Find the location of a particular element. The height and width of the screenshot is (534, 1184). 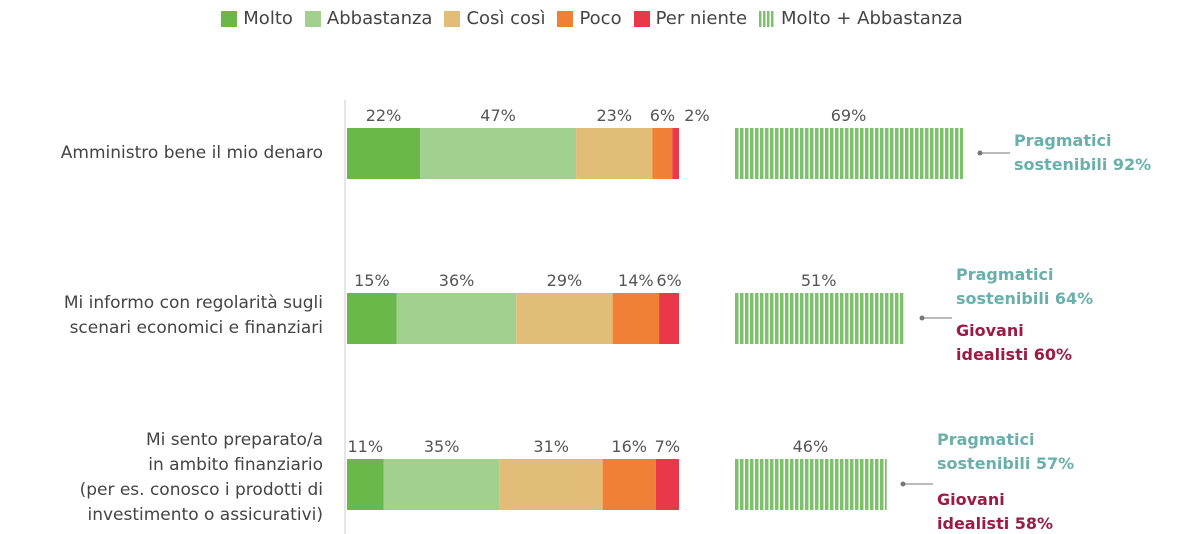

value-label: 69% is located at coordinates (849, 115).